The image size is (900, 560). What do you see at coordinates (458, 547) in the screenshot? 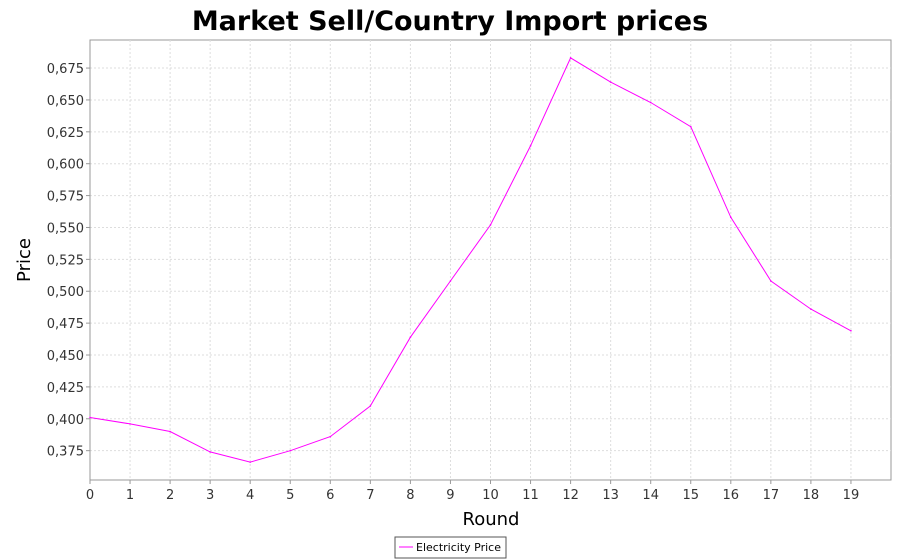
I see `legend-label-electricity-price: Electricity Price` at bounding box center [458, 547].